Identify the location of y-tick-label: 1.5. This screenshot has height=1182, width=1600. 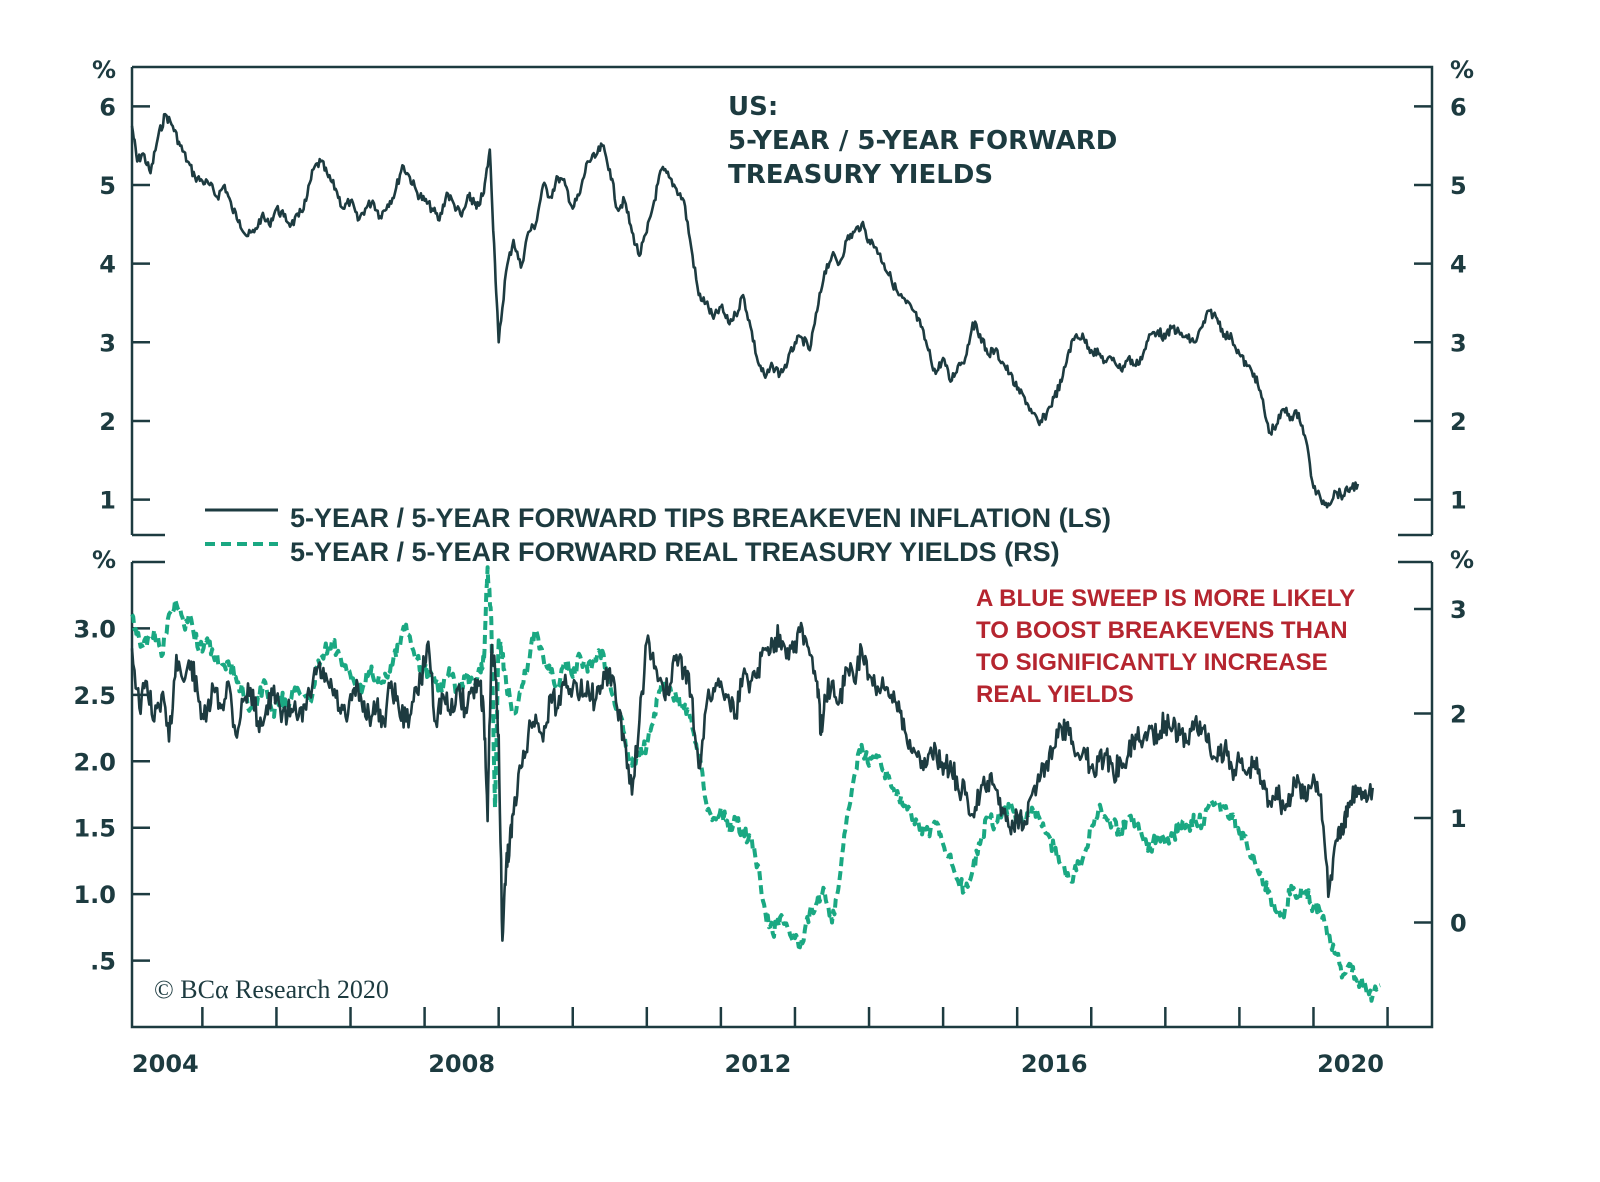
(94, 829).